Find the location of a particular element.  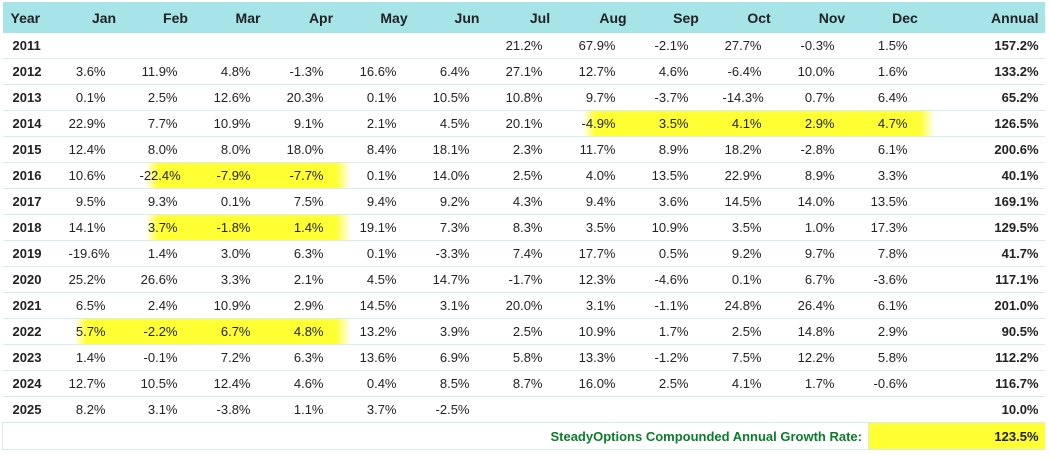

month-cell-may is located at coordinates (394, 46).